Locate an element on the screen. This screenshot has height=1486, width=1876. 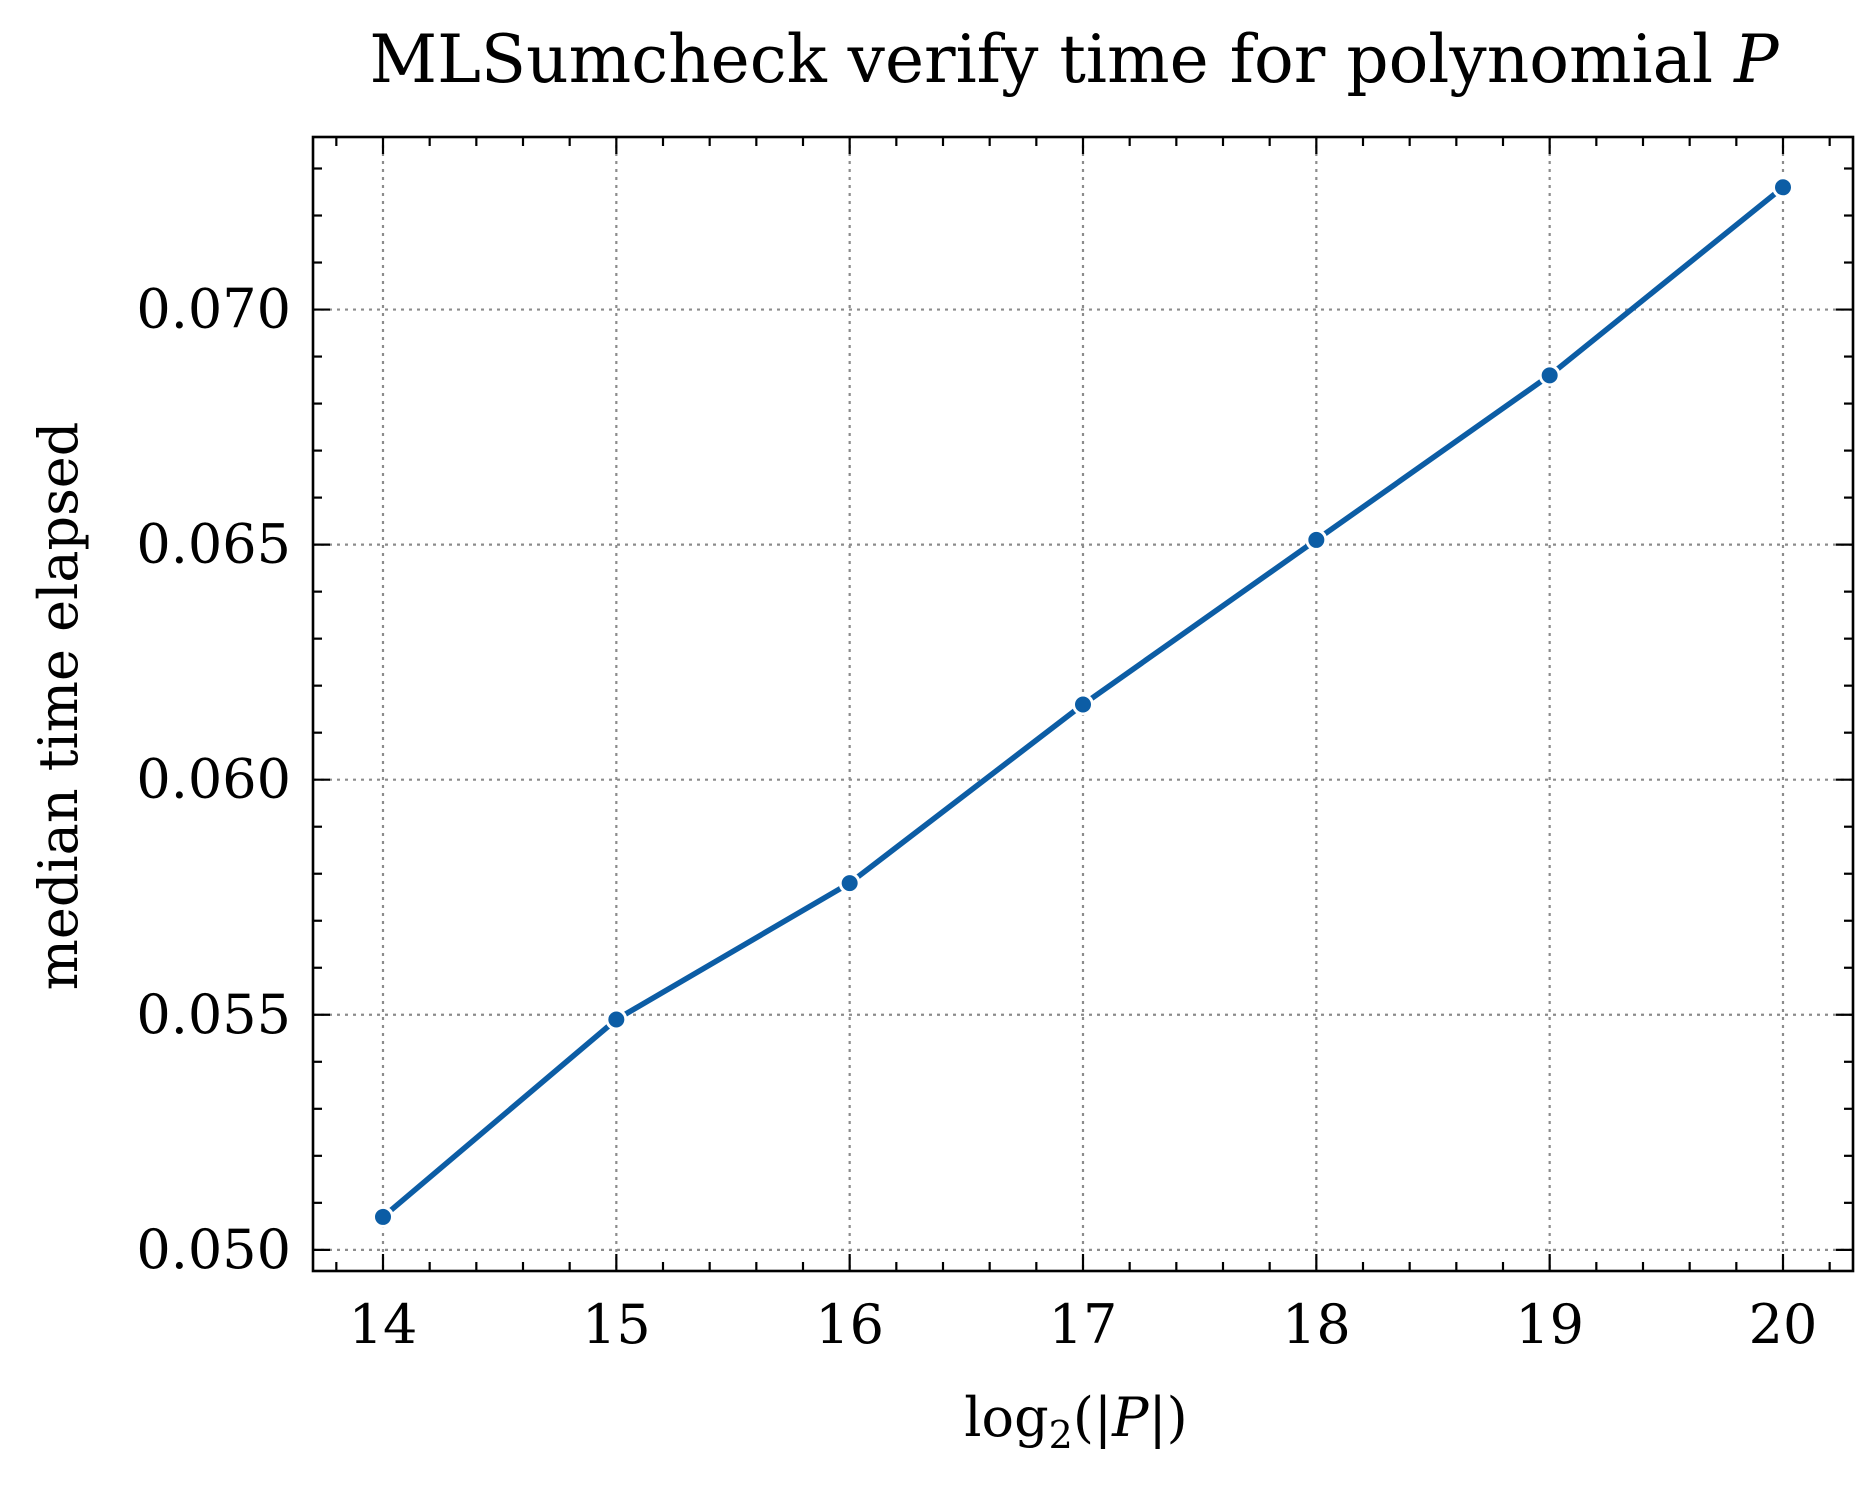
x-tick-label: 17 is located at coordinates (1083, 1324).